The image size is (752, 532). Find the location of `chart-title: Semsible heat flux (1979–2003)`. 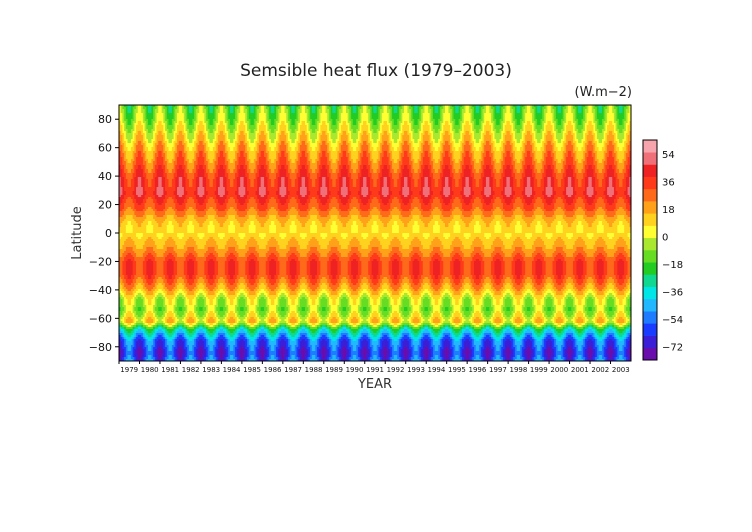

chart-title: Semsible heat flux (1979–2003) is located at coordinates (376, 71).